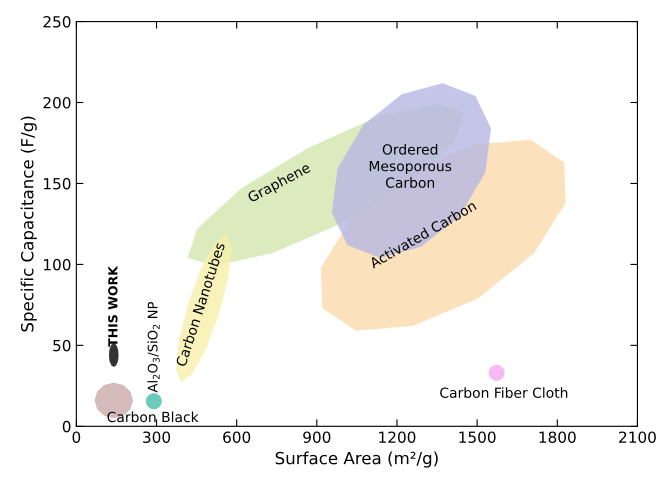 The height and width of the screenshot is (479, 664). Describe the element at coordinates (153, 347) in the screenshot. I see `annotation: Al$_{2}$O$_{3}$/SiO$_{2}$ NP` at that location.